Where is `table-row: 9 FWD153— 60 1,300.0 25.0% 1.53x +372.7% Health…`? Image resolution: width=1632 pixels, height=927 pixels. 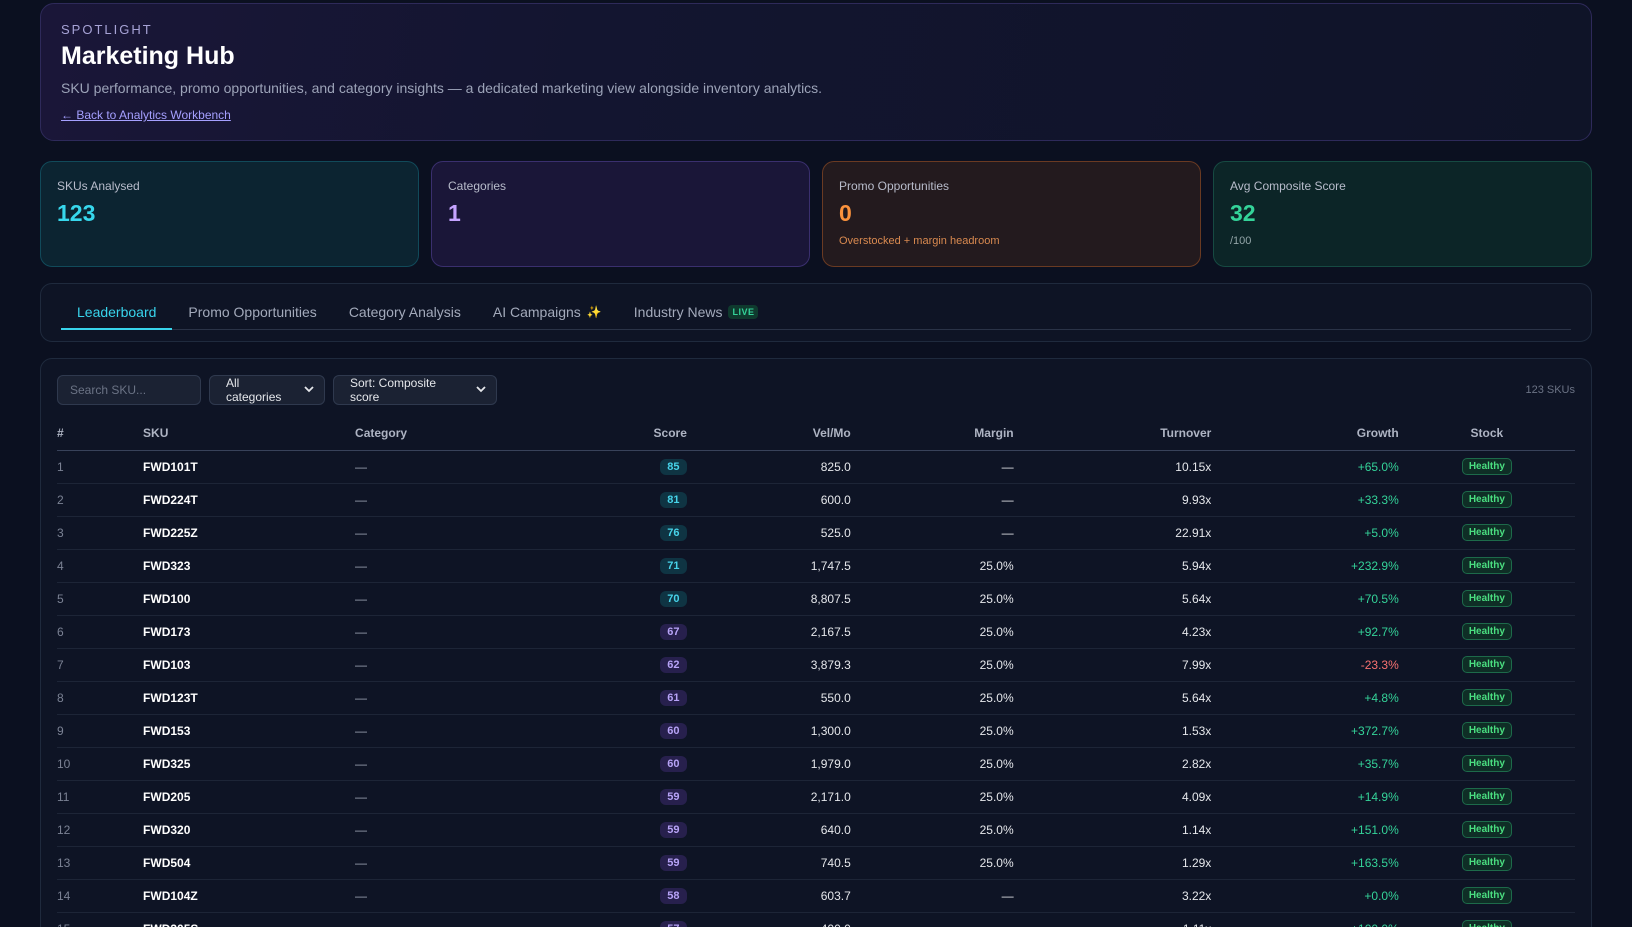 table-row: 9 FWD153— 60 1,300.0 25.0% 1.53x +372.7% Health… is located at coordinates (816, 731).